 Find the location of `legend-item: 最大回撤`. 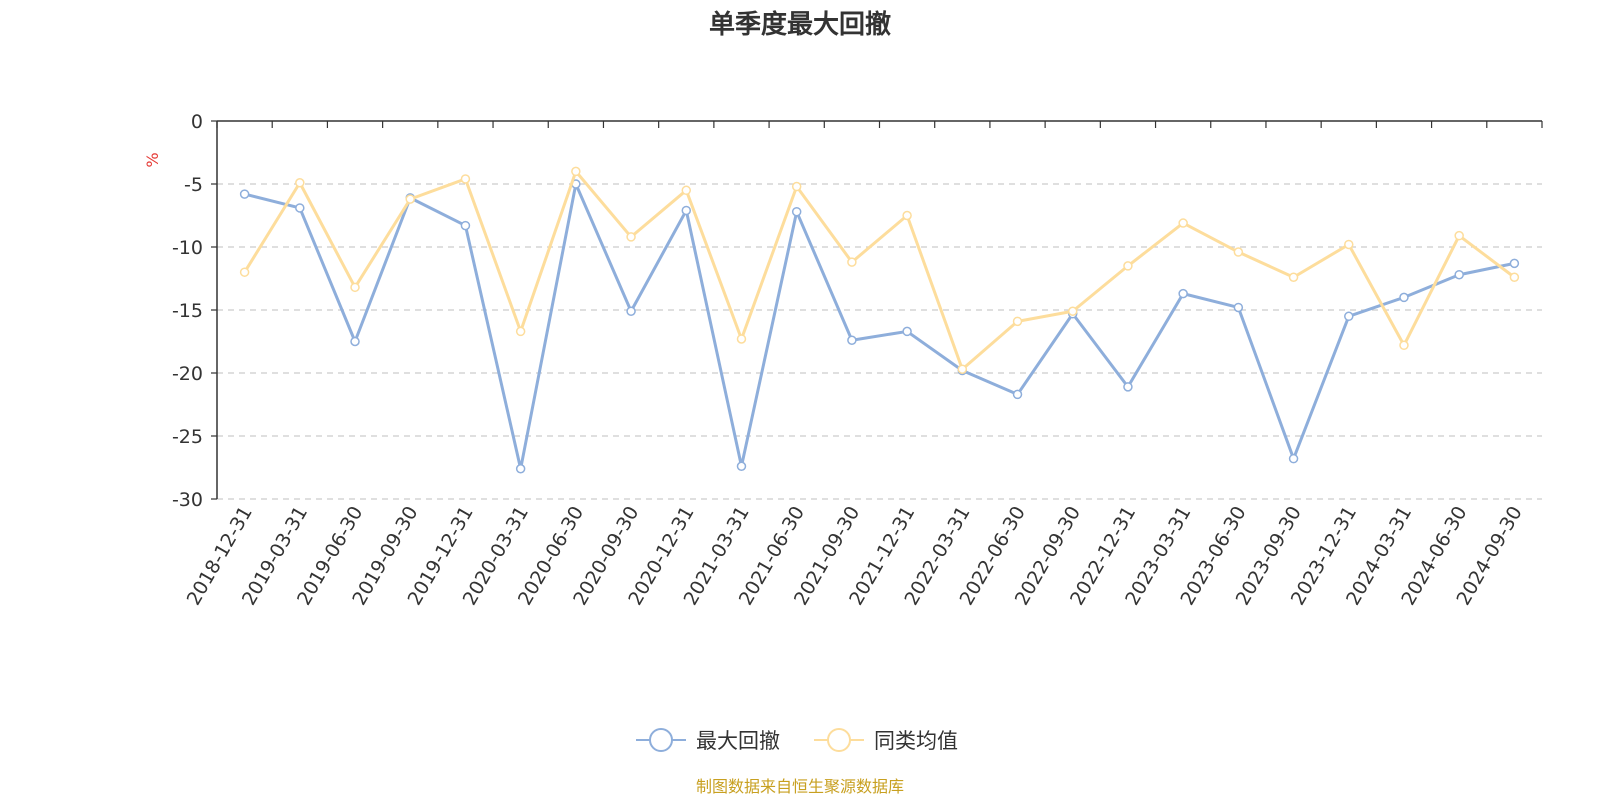

legend-item: 最大回撤 is located at coordinates (708, 740).